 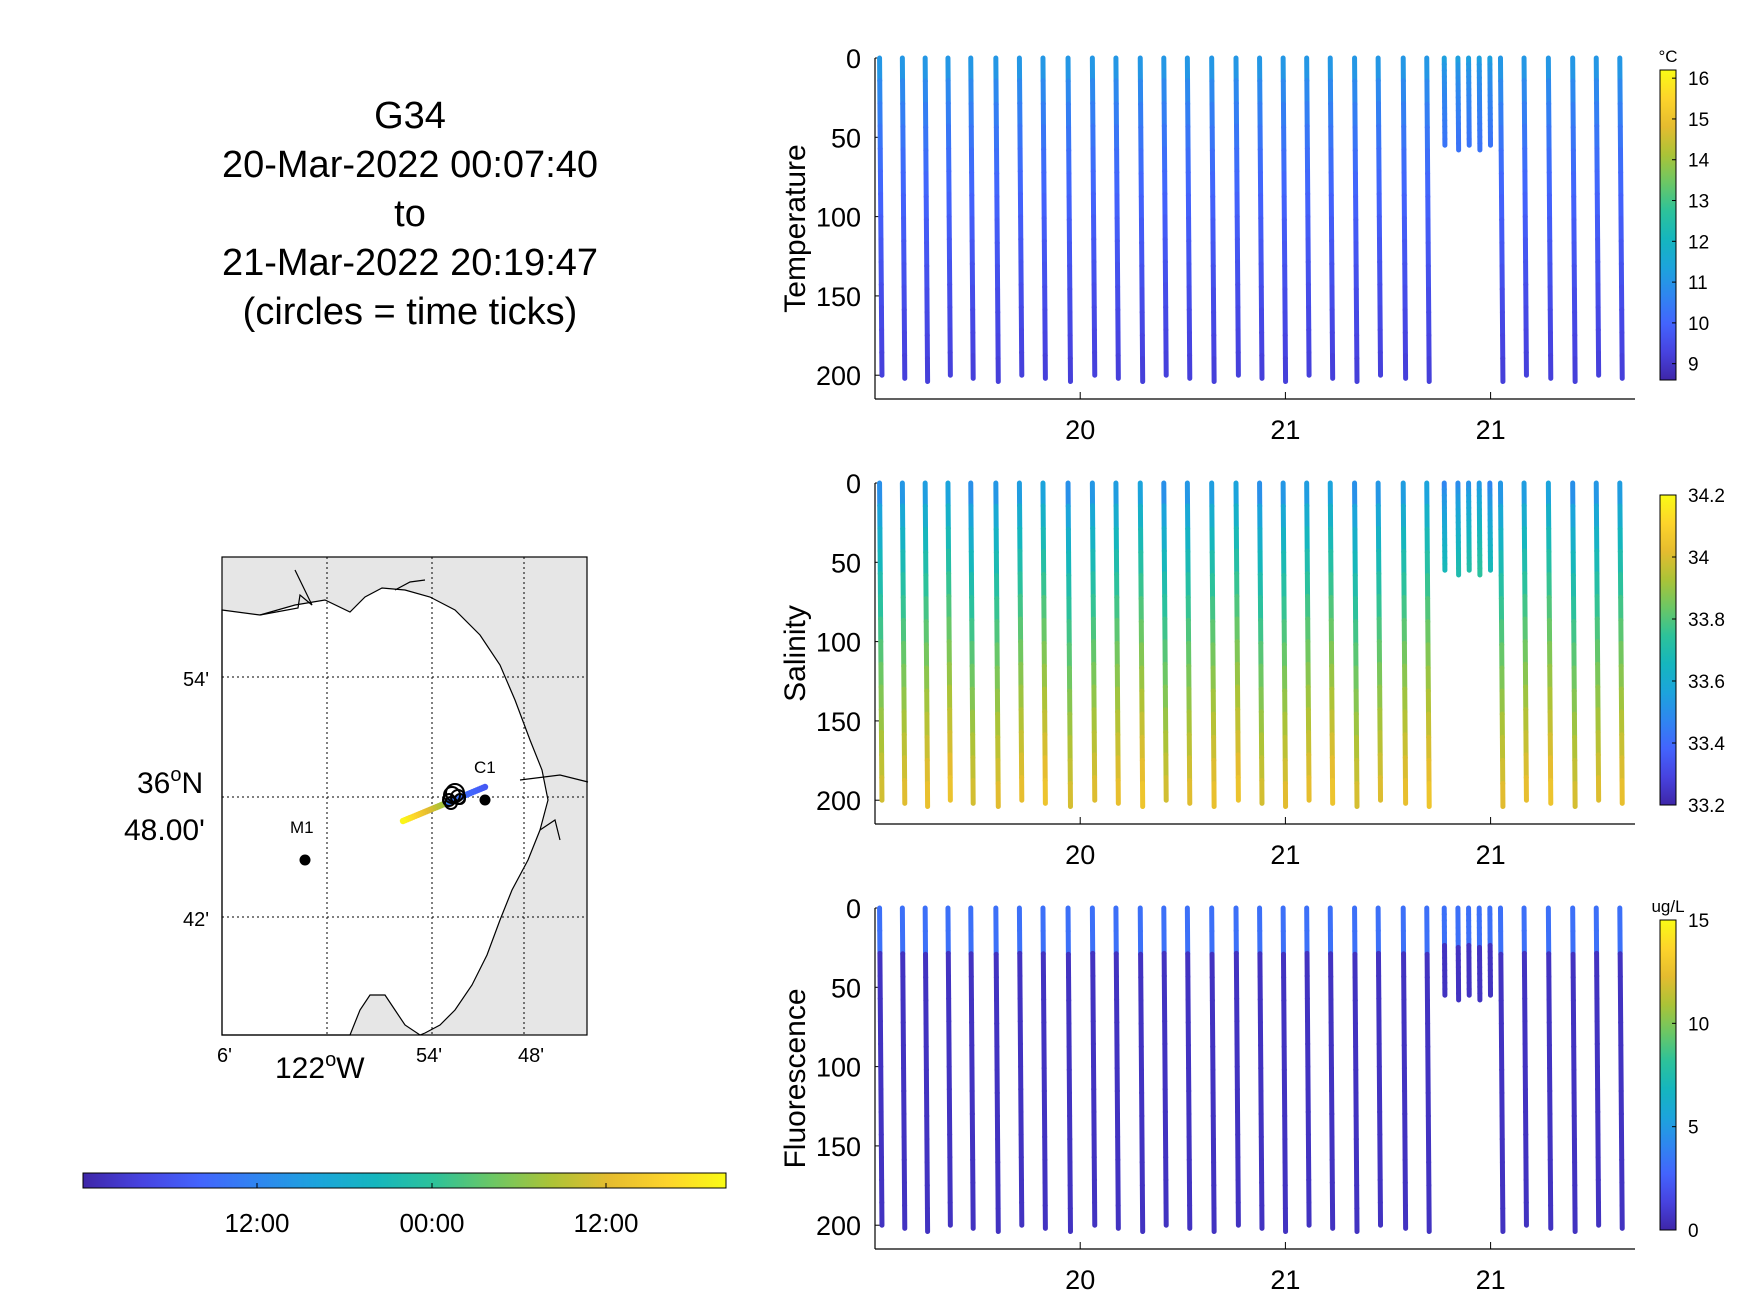 What do you see at coordinates (1706, 682) in the screenshot?
I see `colorbar-tick-label: 33.6` at bounding box center [1706, 682].